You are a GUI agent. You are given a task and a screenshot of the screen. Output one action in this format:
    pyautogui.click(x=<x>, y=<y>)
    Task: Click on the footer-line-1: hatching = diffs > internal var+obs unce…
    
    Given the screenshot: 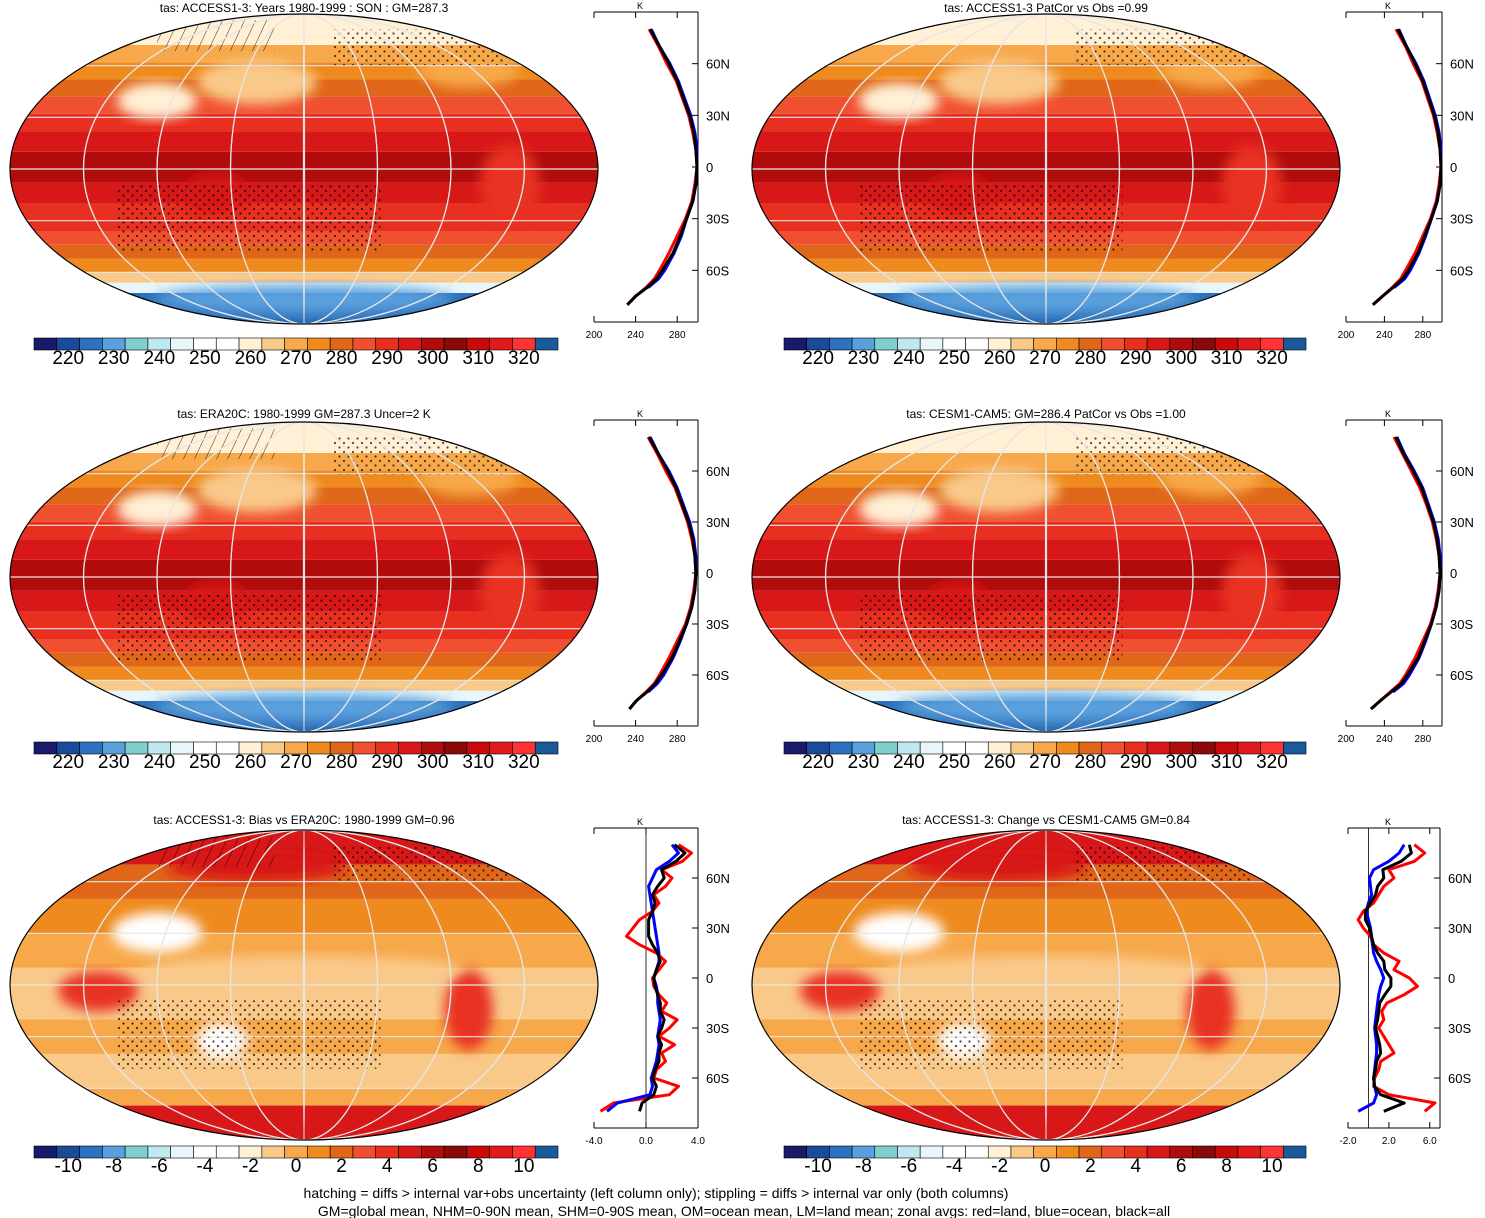 What is the action you would take?
    pyautogui.click(x=656, y=1193)
    